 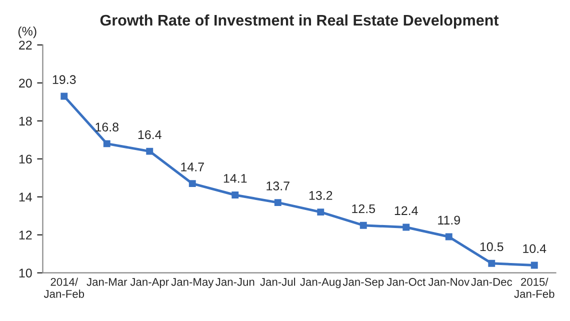 What do you see at coordinates (25, 121) in the screenshot?
I see `y-tick-label: 18` at bounding box center [25, 121].